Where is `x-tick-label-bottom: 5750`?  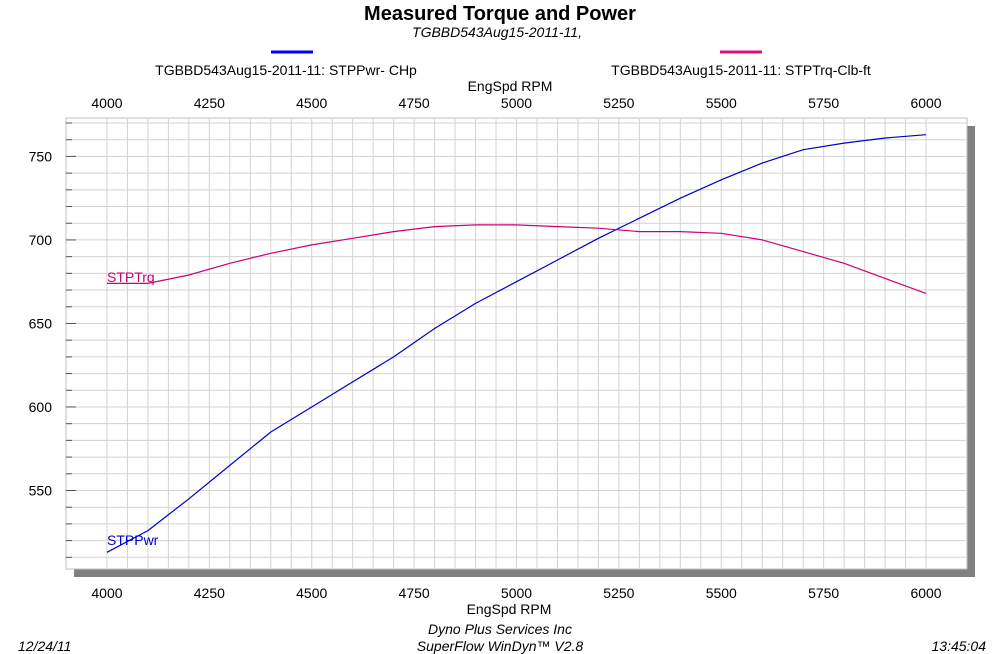
x-tick-label-bottom: 5750 is located at coordinates (823, 593).